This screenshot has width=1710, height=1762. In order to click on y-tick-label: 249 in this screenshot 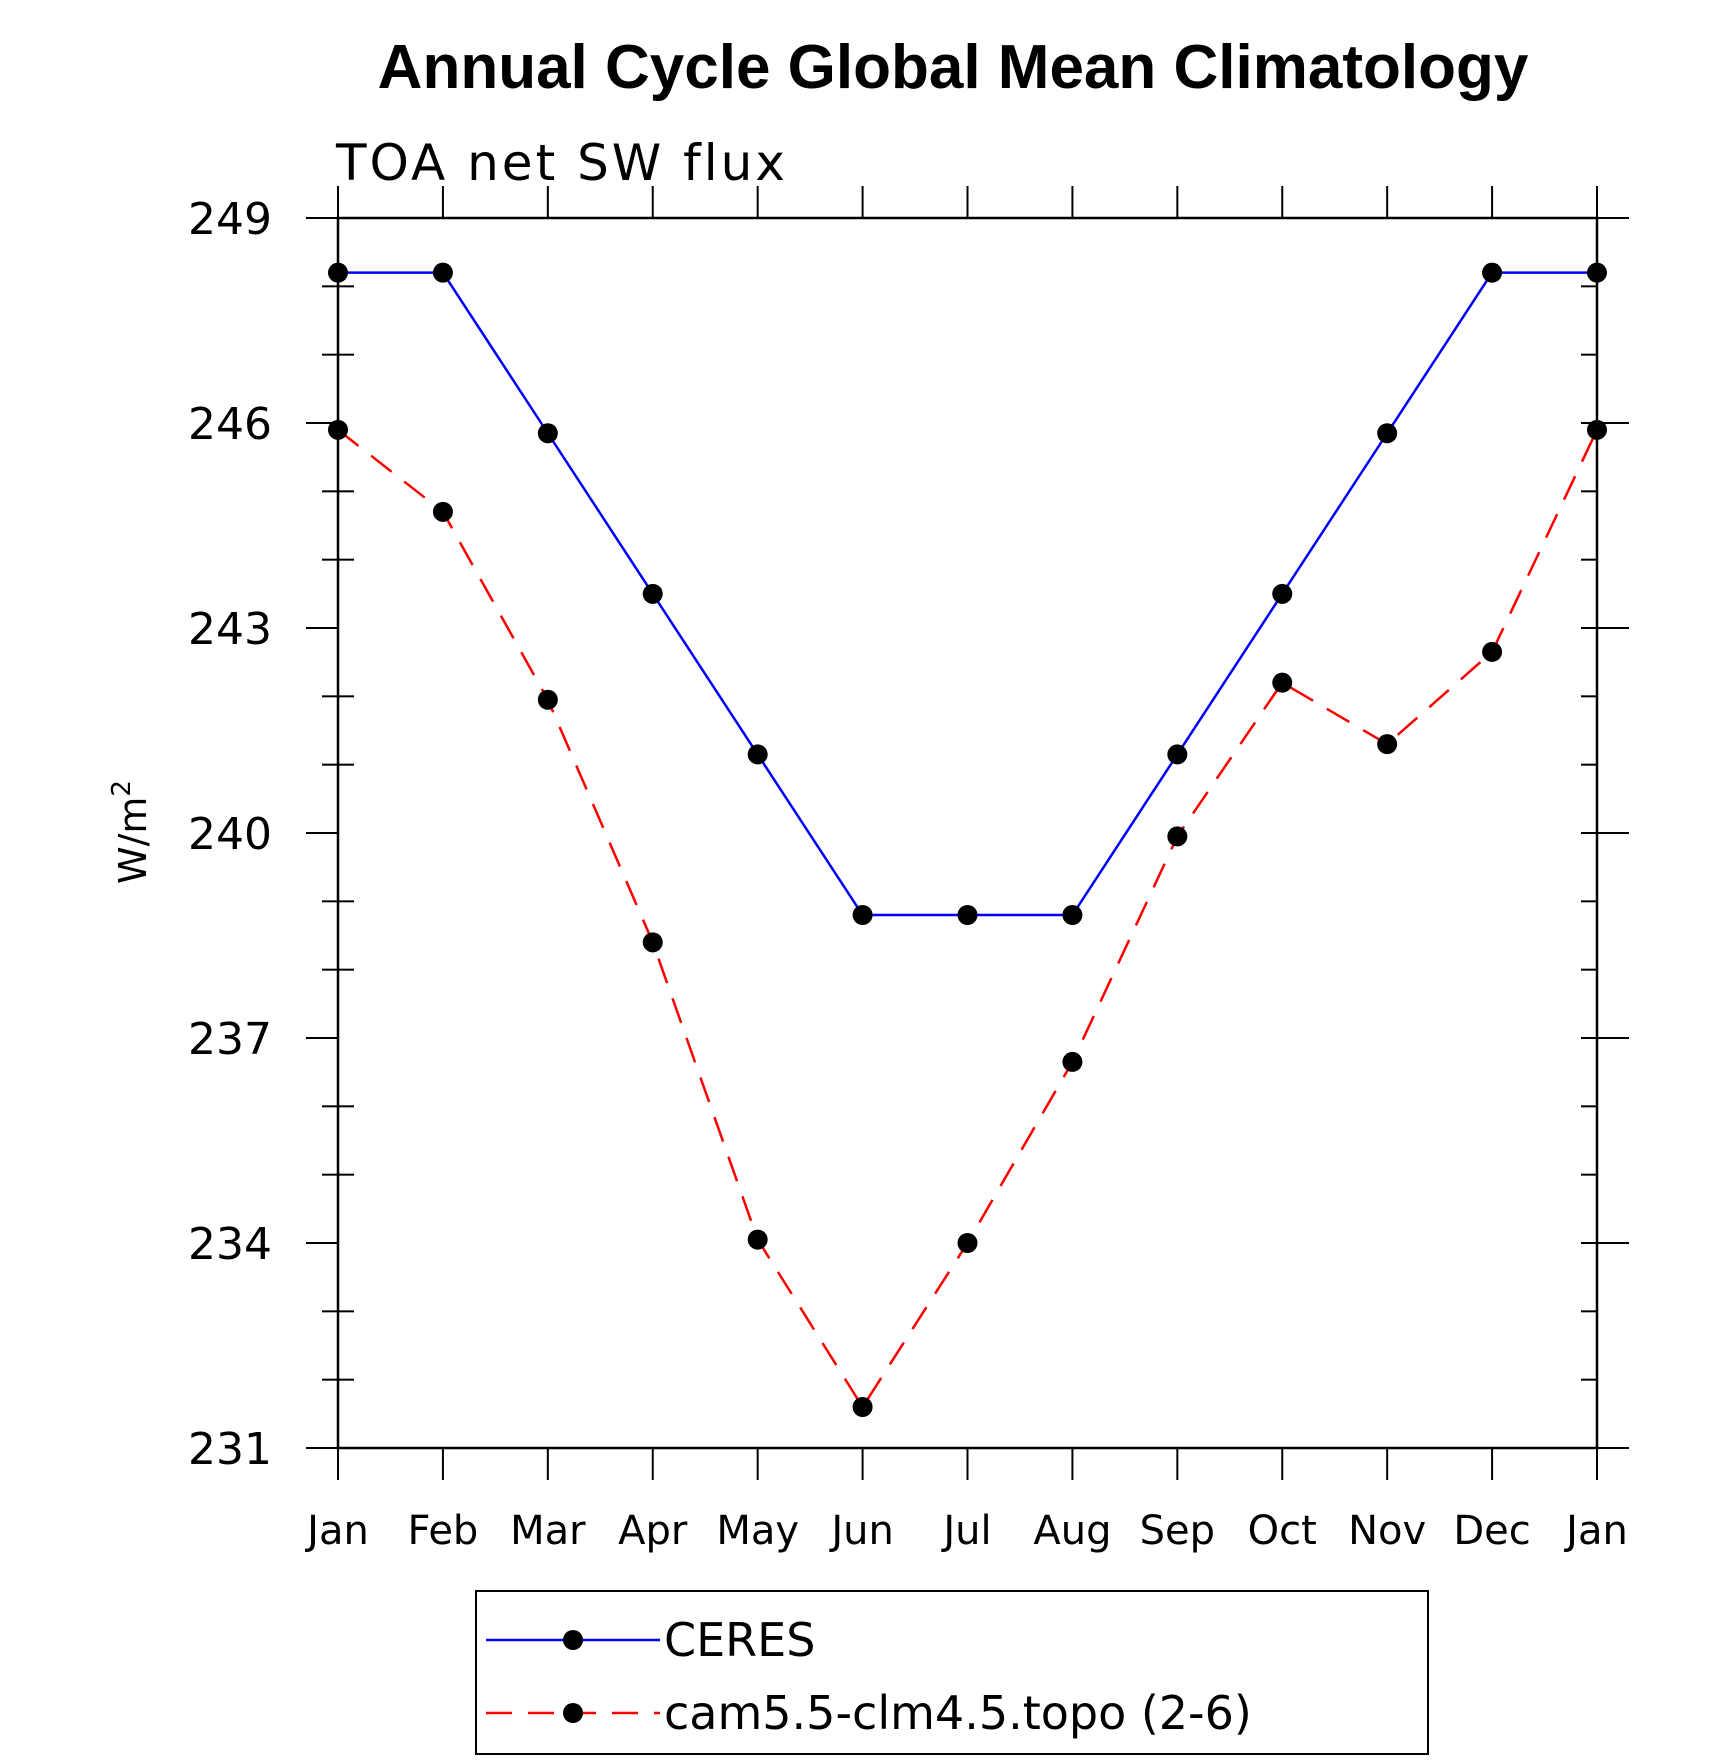, I will do `click(230, 219)`.